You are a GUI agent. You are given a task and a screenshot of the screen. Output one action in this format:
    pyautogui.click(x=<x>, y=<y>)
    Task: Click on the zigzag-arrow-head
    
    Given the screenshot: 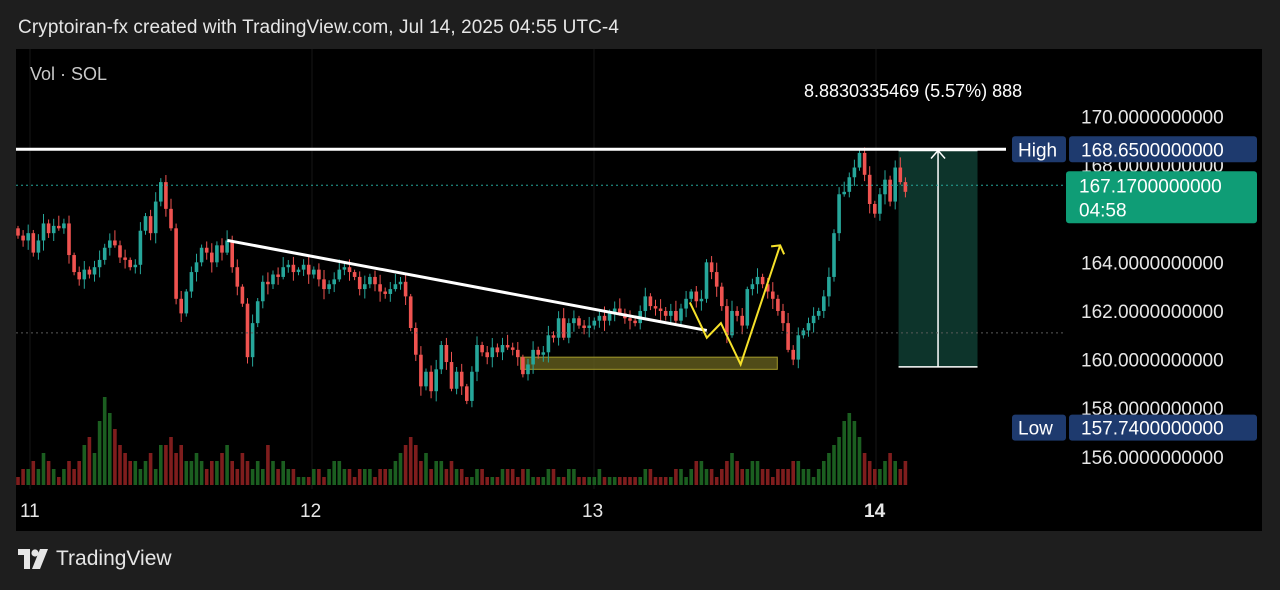 What is the action you would take?
    pyautogui.click(x=778, y=249)
    